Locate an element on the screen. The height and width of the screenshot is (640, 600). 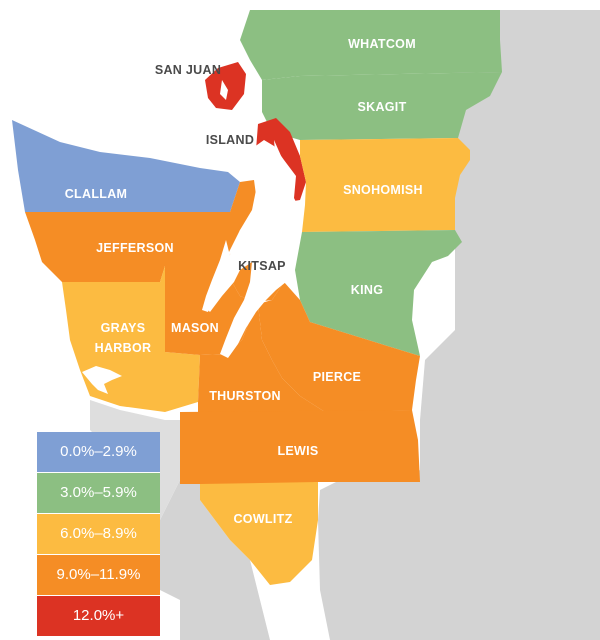
label-king: KING is located at coordinates (367, 290).